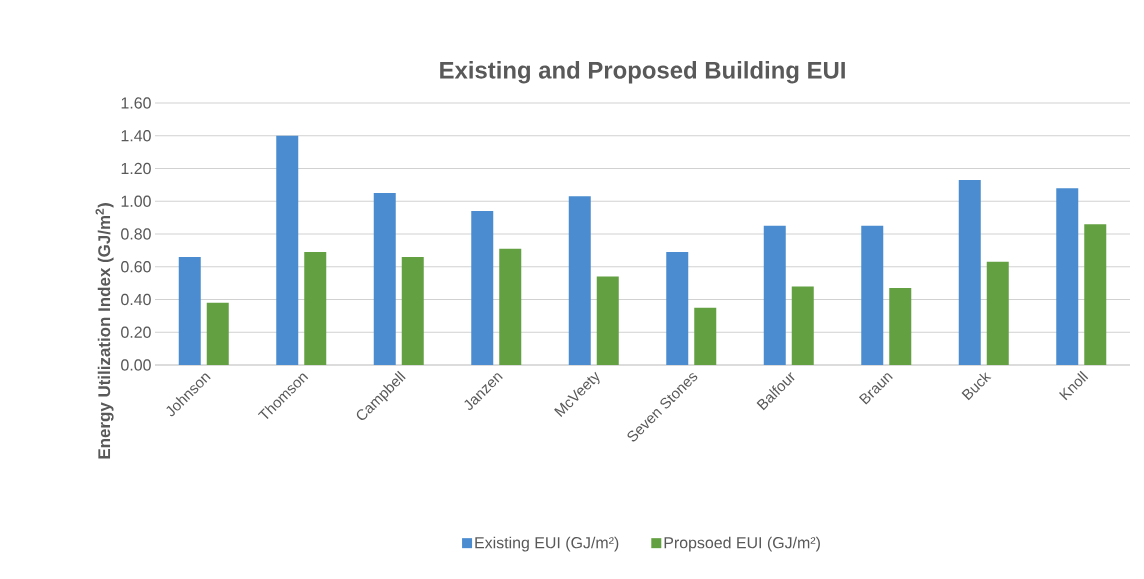  What do you see at coordinates (136, 136) in the screenshot?
I see `y-tick-label: 1.40` at bounding box center [136, 136].